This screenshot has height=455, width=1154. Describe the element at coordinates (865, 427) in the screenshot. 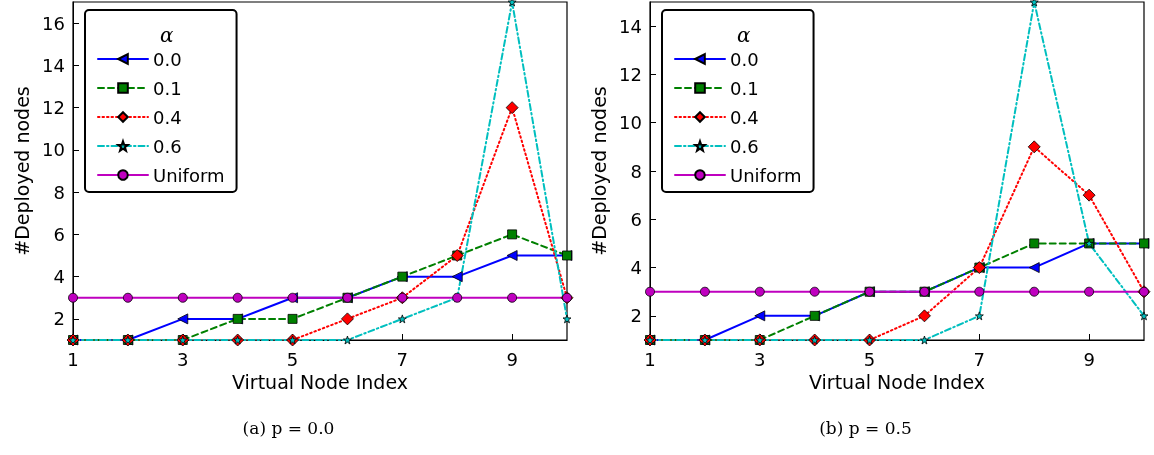

I see `text: (b) p = 0.5` at that location.